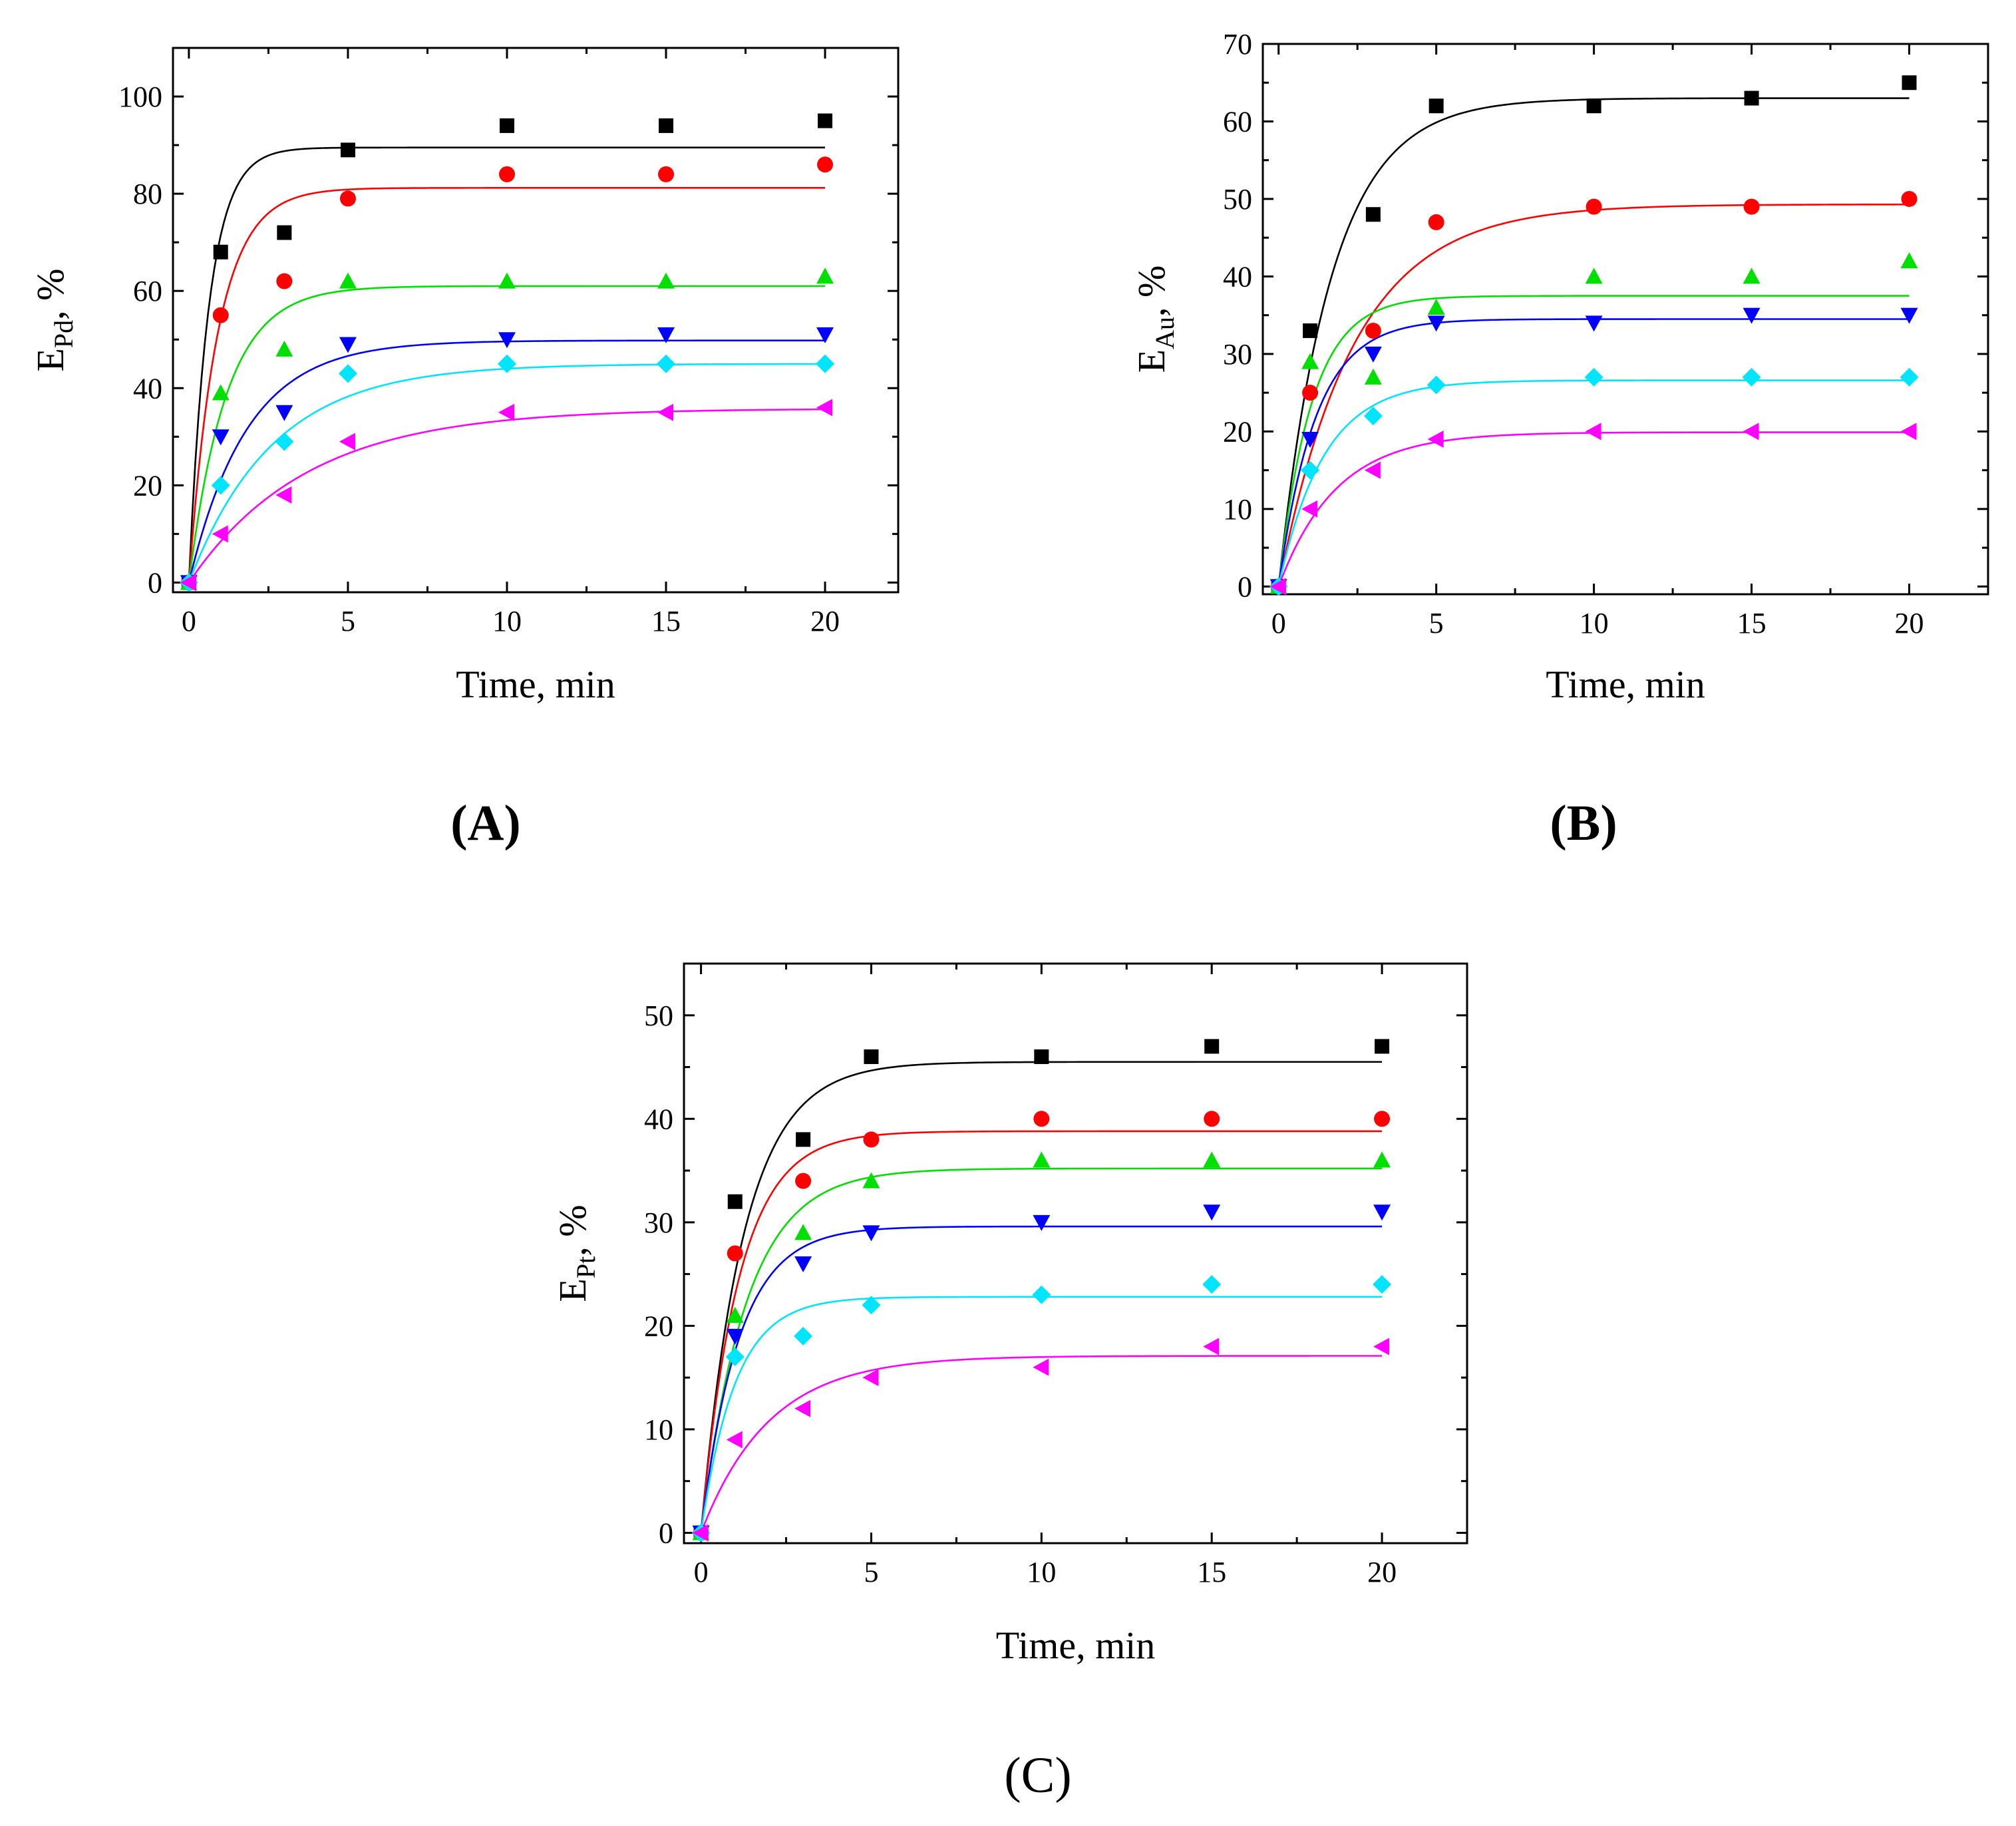 The height and width of the screenshot is (1826, 2016). I want to click on x-tick-label: 15, so click(1211, 1572).